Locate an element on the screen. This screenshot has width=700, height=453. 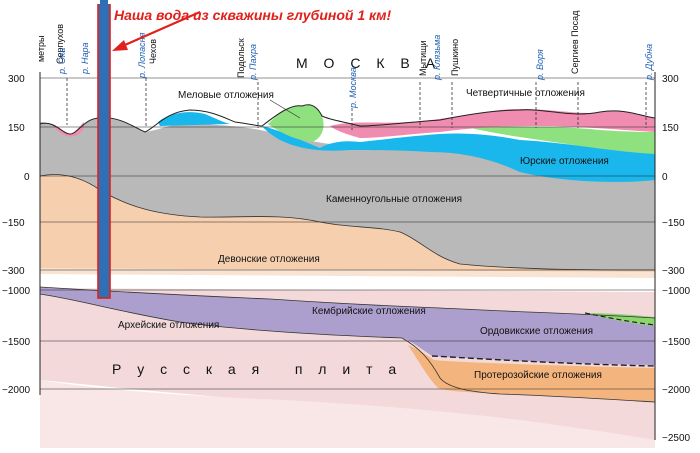
river-label-pakhra: р. Пахра is located at coordinates (253, 62).